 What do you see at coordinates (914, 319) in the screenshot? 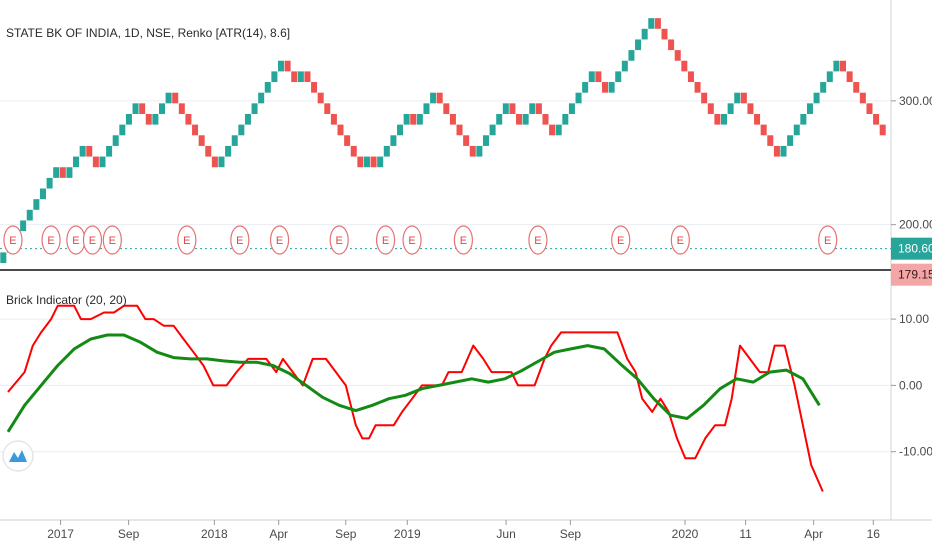
I see `bottom-axis-tick-label: 10.00` at bounding box center [914, 319].